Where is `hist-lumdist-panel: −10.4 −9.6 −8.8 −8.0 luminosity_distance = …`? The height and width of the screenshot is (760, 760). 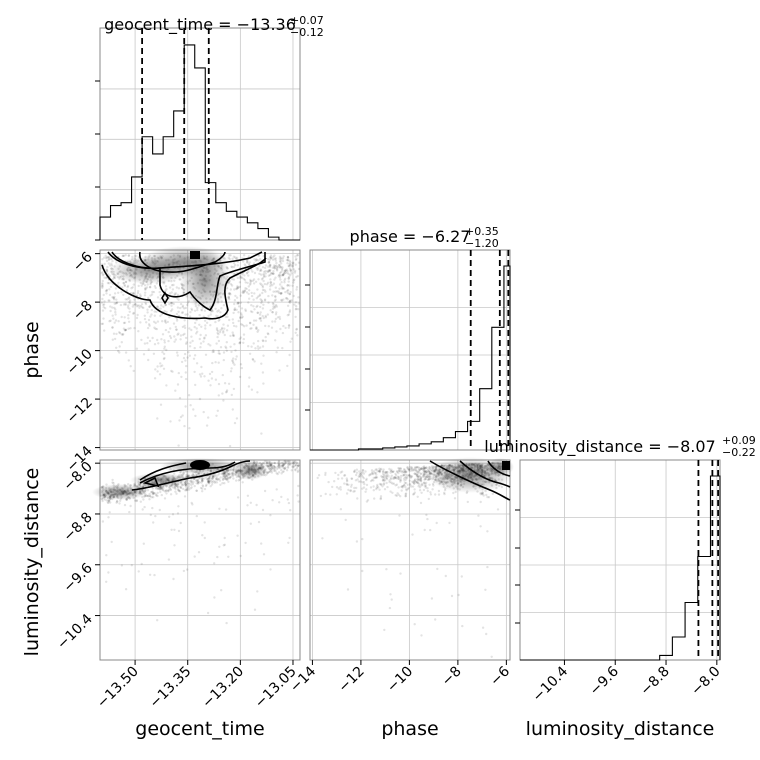
hist-lumdist-panel: −10.4 −9.6 −8.8 −8.0 luminosity_distance = … is located at coordinates (619, 587).